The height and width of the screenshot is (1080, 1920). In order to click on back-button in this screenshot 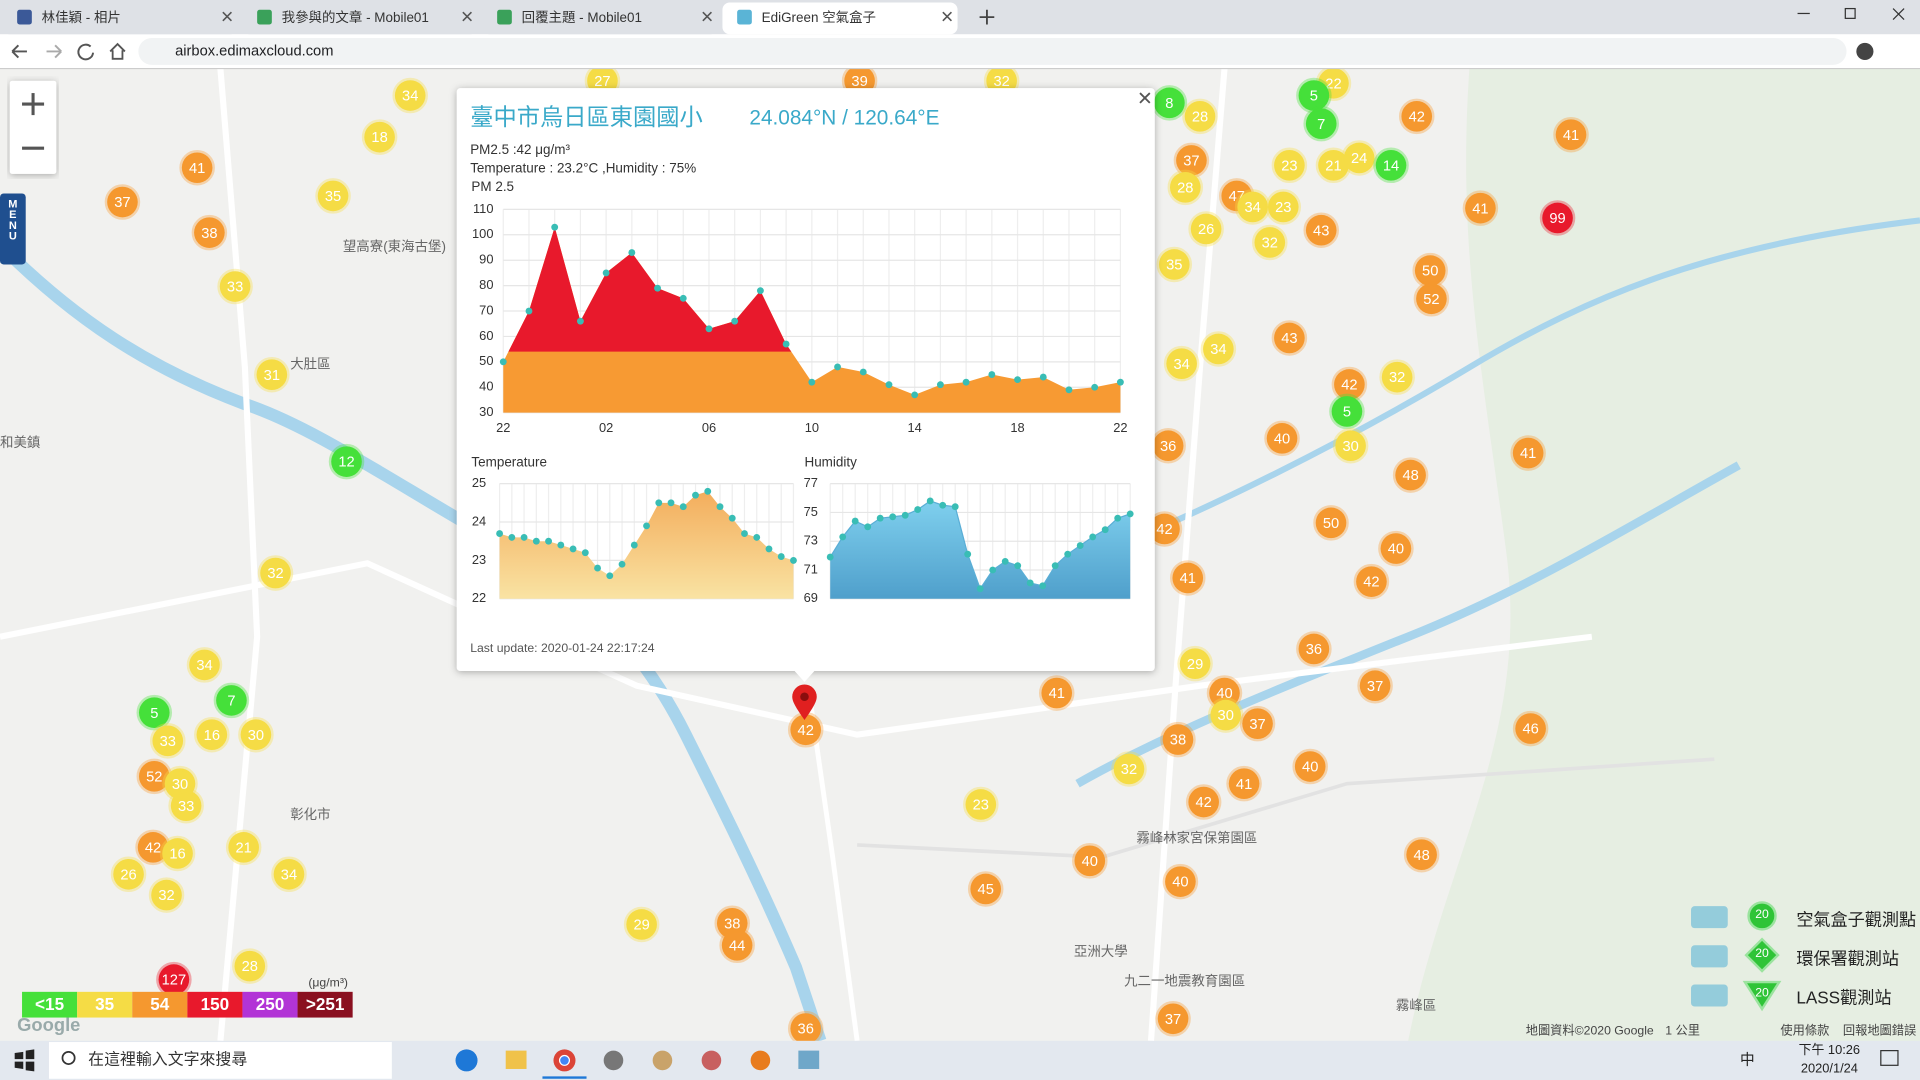, I will do `click(19, 51)`.